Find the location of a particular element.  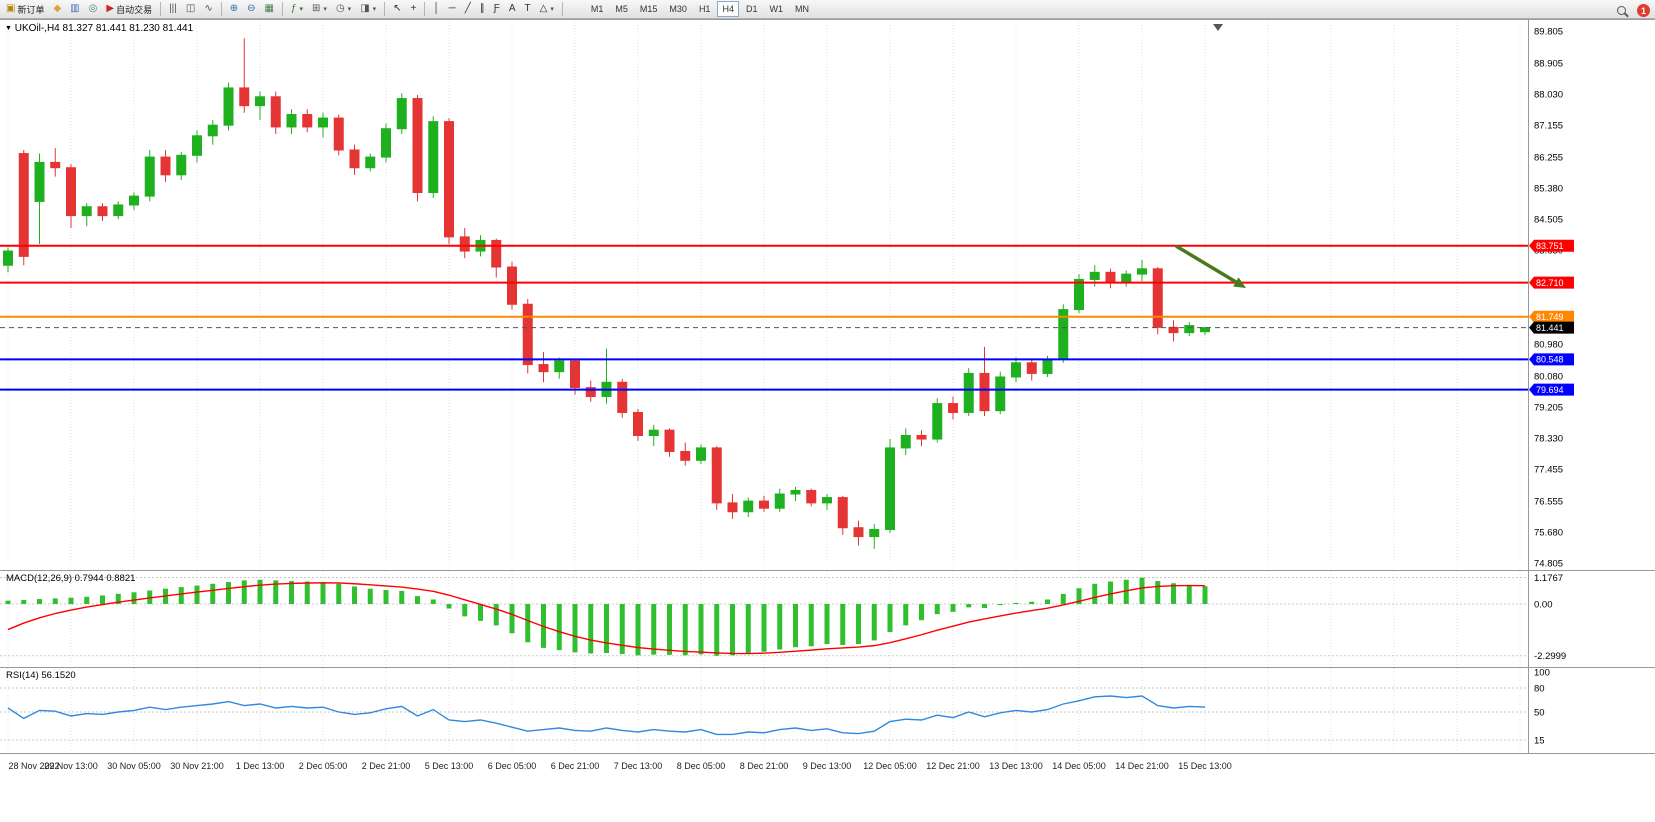

label-icon: T is located at coordinates (527, 8).